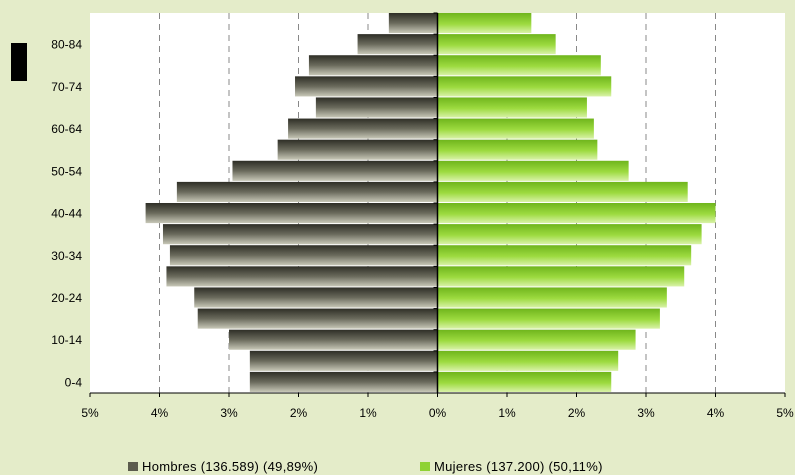  What do you see at coordinates (413, 23) in the screenshot?
I see `bar-hombres-85+` at bounding box center [413, 23].